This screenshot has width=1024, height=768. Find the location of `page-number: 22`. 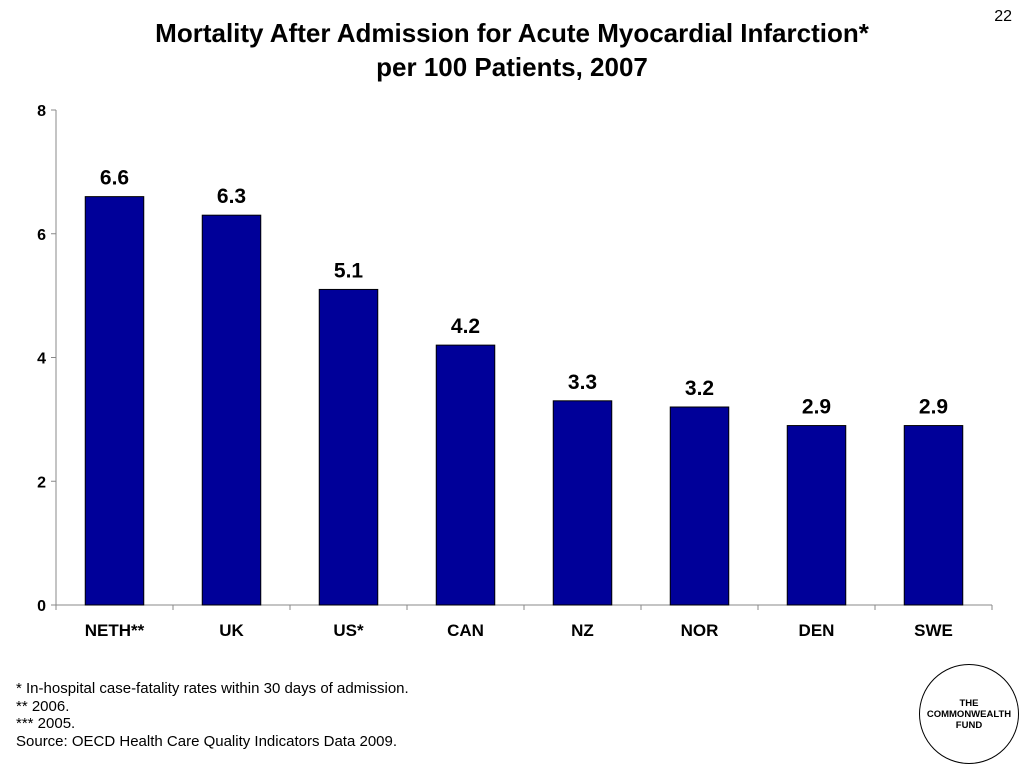

page-number: 22 is located at coordinates (1003, 16).